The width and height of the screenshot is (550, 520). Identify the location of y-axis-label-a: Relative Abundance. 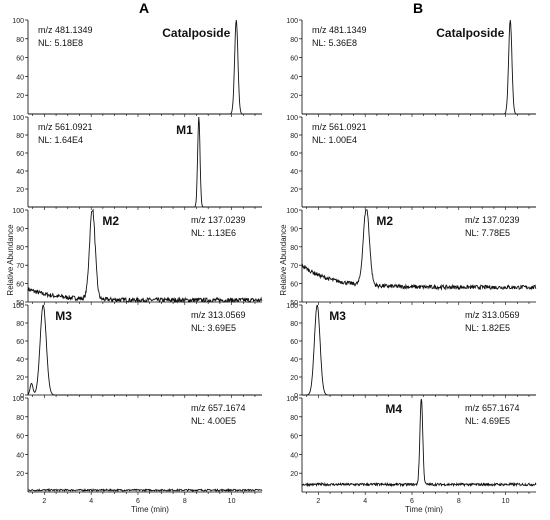
(10, 260).